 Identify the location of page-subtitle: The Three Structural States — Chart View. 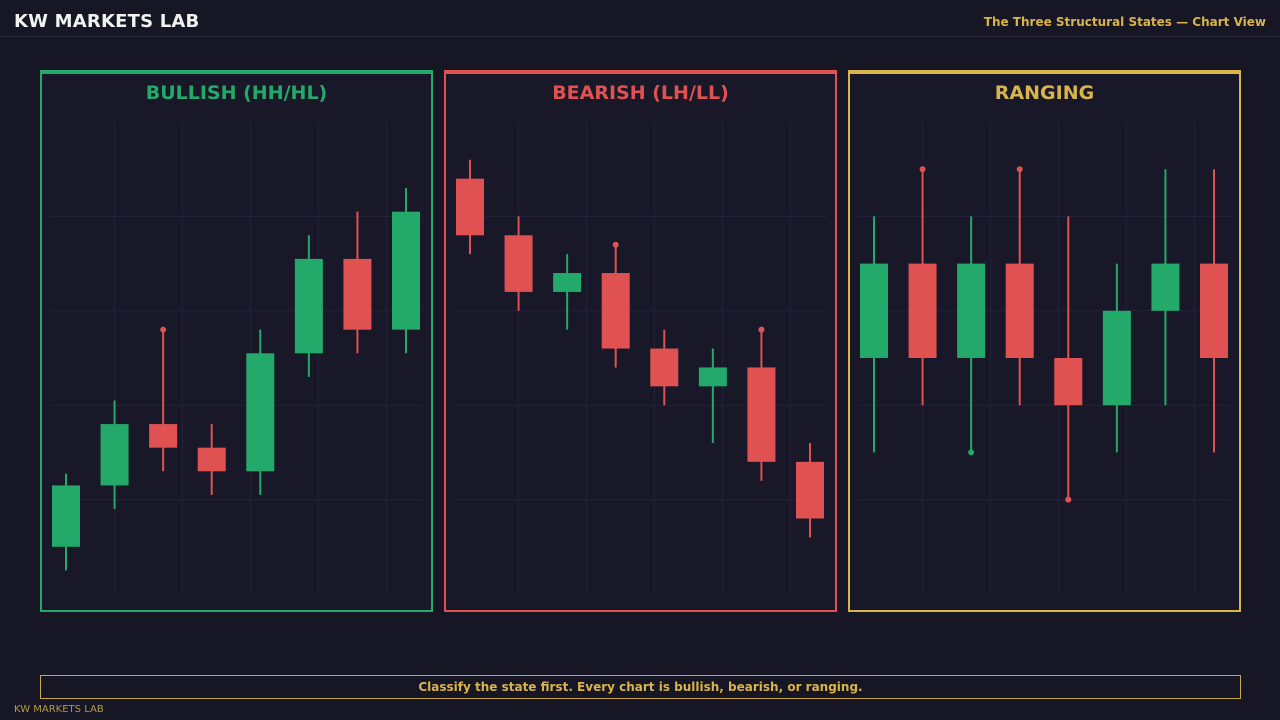
(1124, 22).